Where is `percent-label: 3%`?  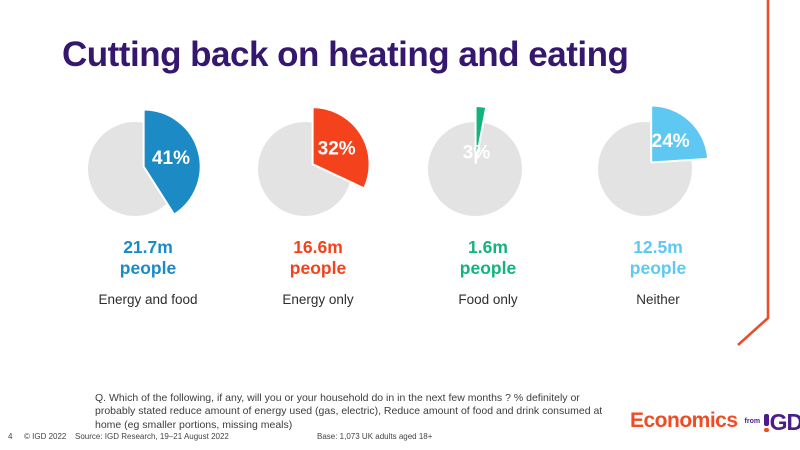
percent-label: 3% is located at coordinates (477, 153).